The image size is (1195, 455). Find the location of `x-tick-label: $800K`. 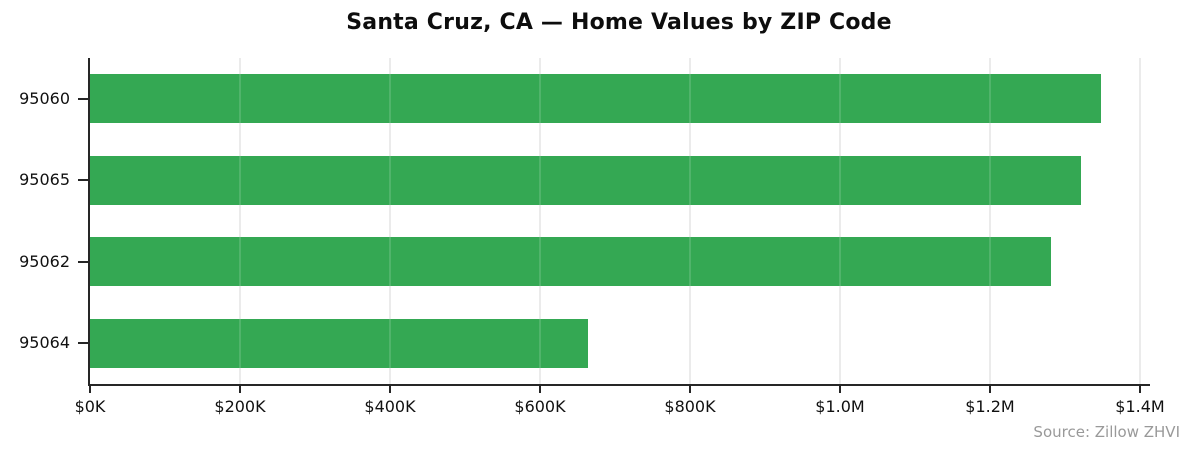

x-tick-label: $800K is located at coordinates (690, 406).